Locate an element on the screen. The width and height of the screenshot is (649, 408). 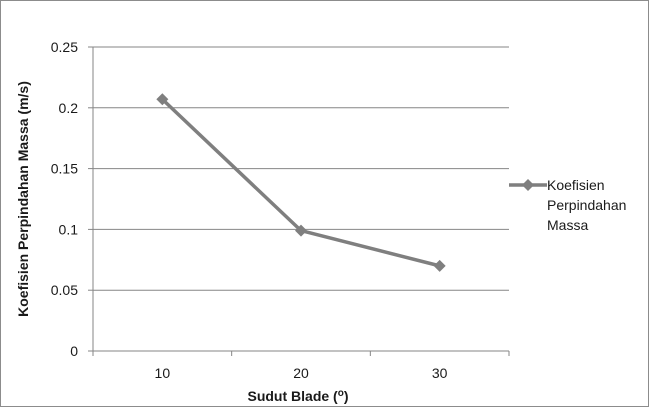
y-tick-label: 0.25 is located at coordinates (64, 47).